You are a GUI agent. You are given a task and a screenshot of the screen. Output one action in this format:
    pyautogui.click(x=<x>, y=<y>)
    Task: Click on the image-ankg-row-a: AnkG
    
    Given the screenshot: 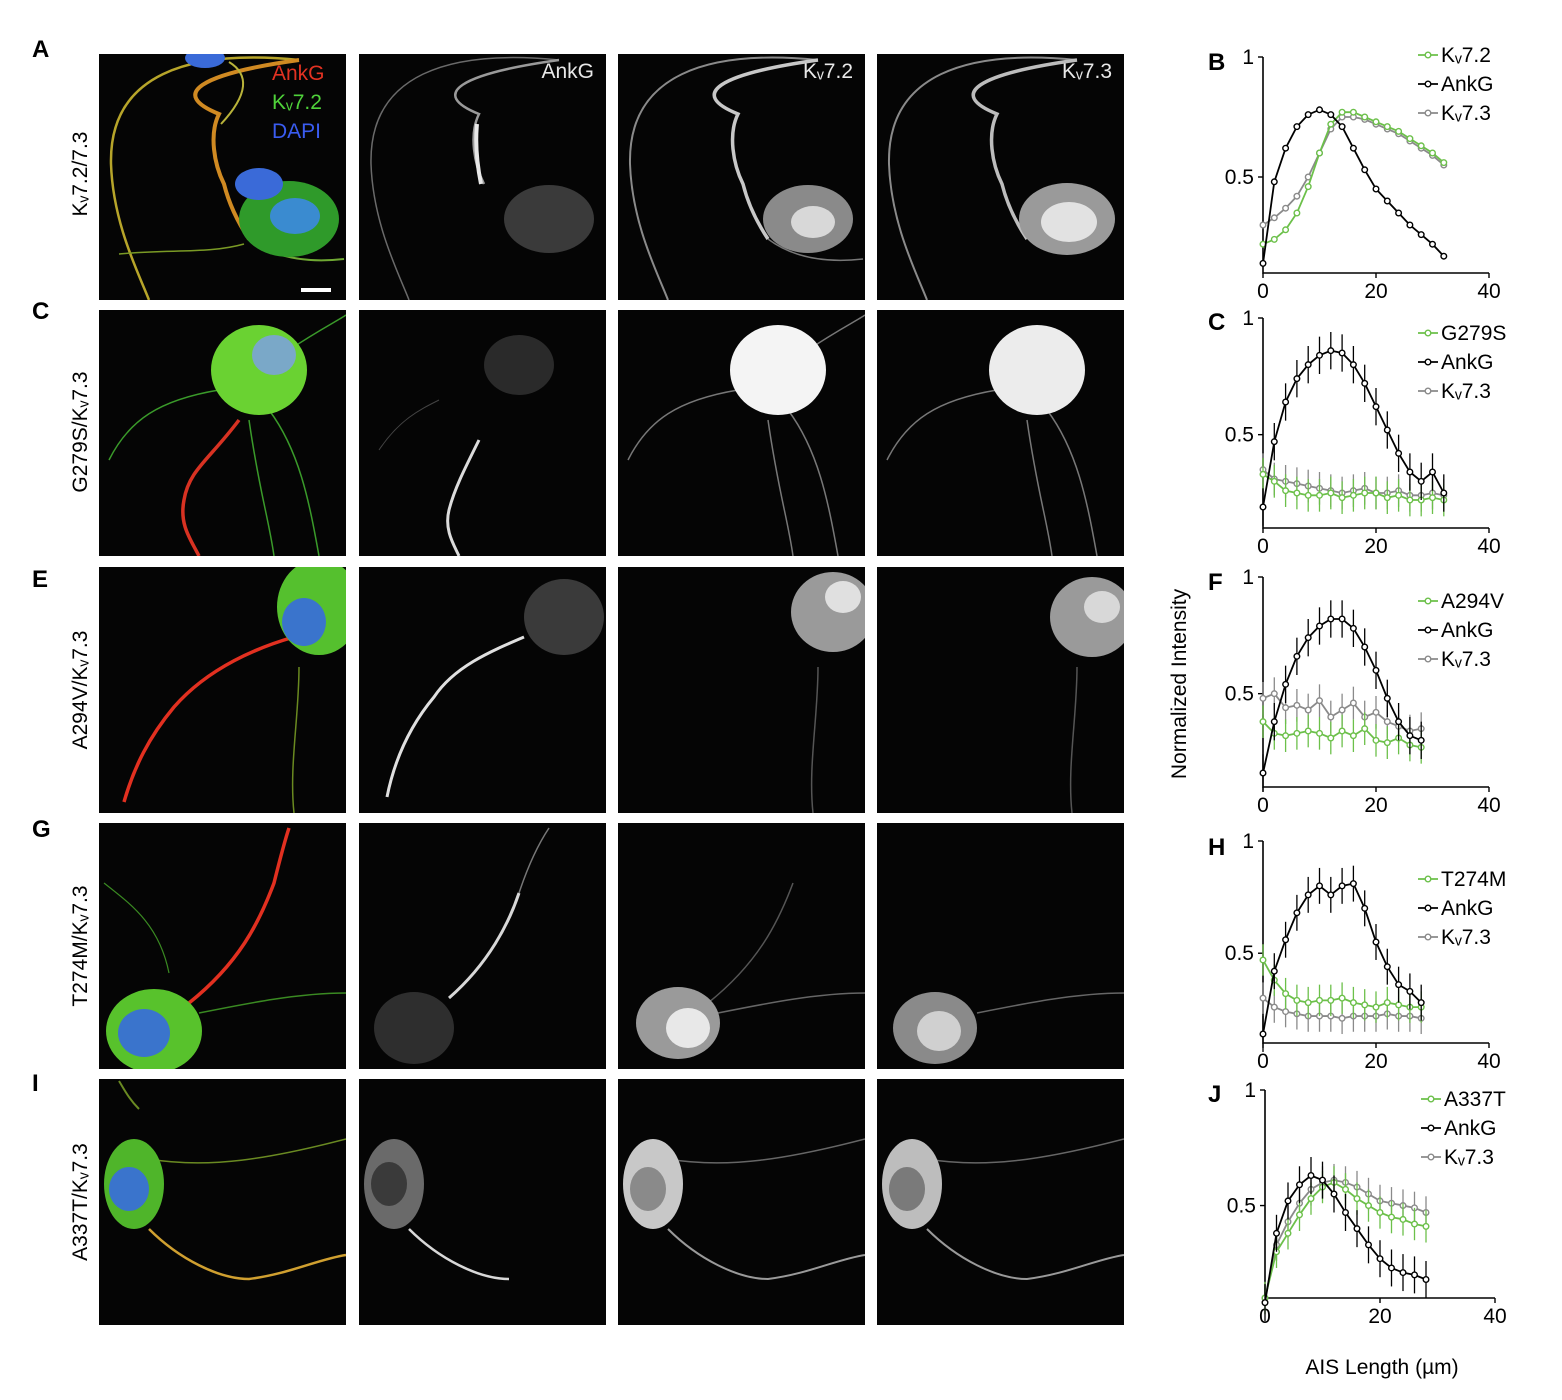 What is the action you would take?
    pyautogui.click(x=482, y=177)
    